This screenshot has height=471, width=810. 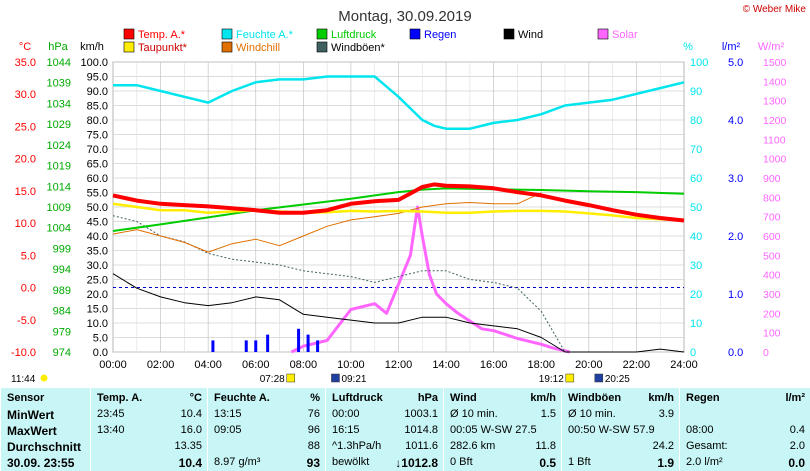 I want to click on tick-hpa: 1009, so click(x=59, y=208).